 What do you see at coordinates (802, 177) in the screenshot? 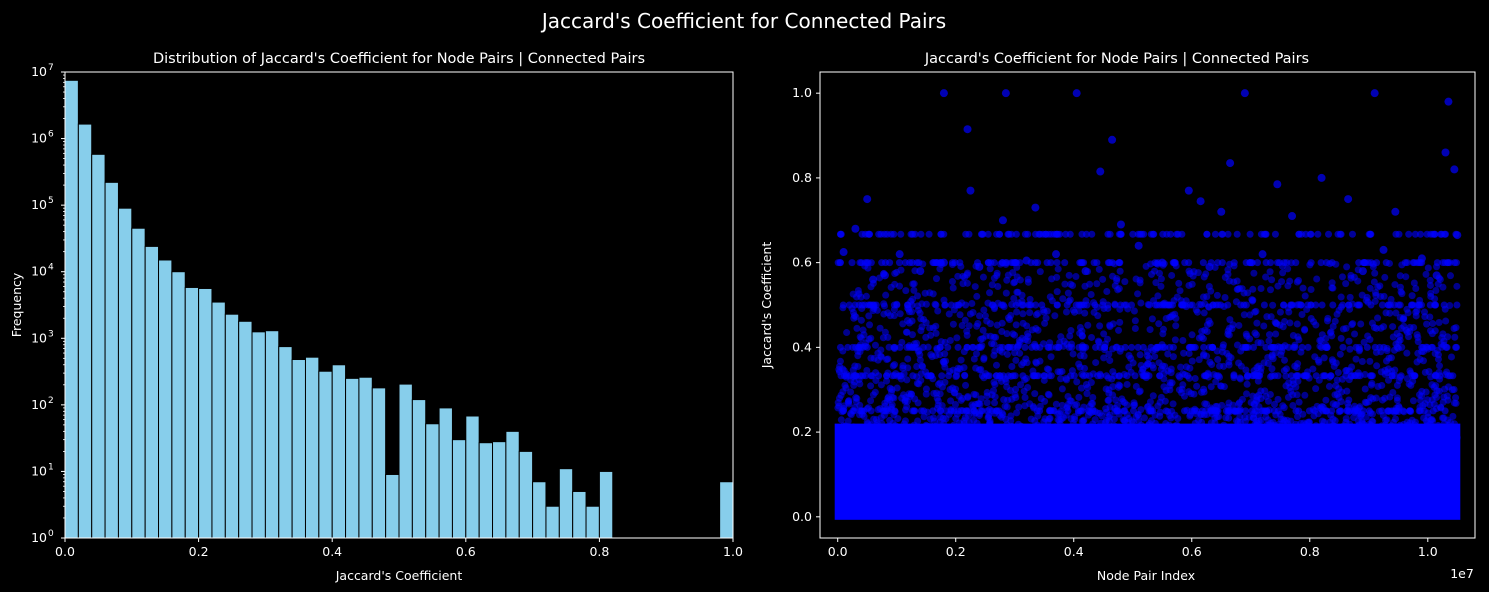
I see `scatter-ytick-label: 0.8` at bounding box center [802, 177].